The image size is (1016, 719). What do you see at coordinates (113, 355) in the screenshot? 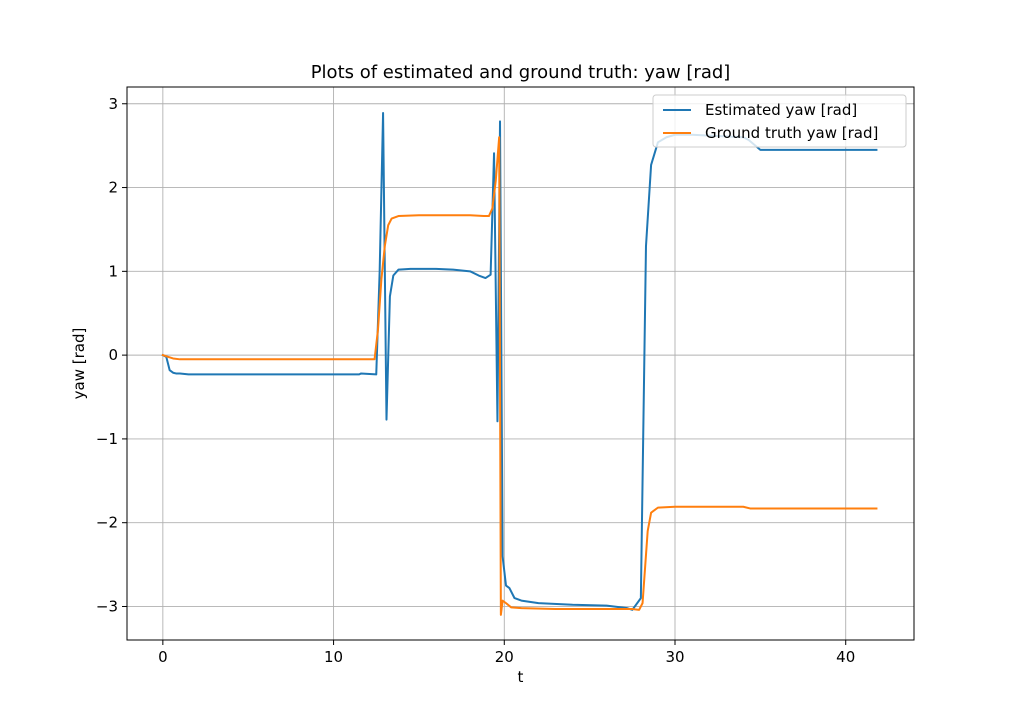
I see `y-tick-label: 0` at bounding box center [113, 355].